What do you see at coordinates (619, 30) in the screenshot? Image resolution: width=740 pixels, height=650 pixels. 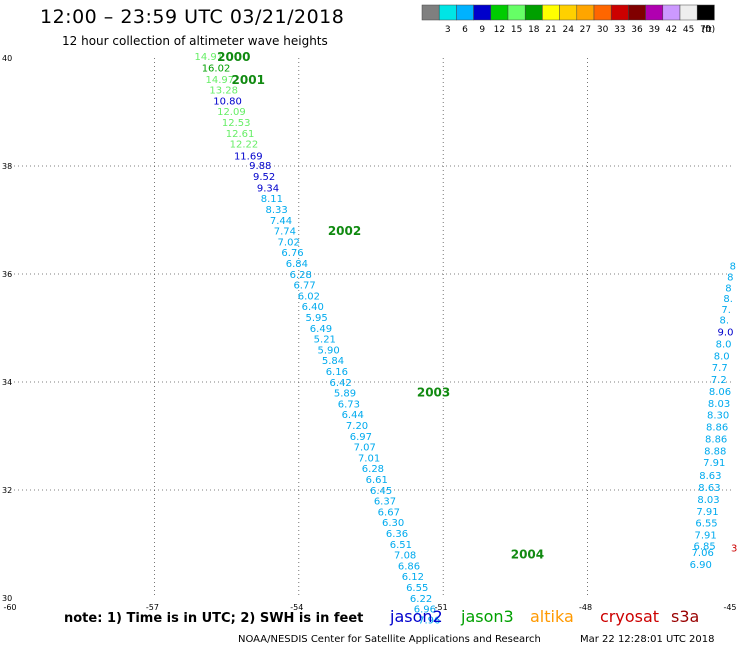 I see `colorbar-tick-label: 33` at bounding box center [619, 30].